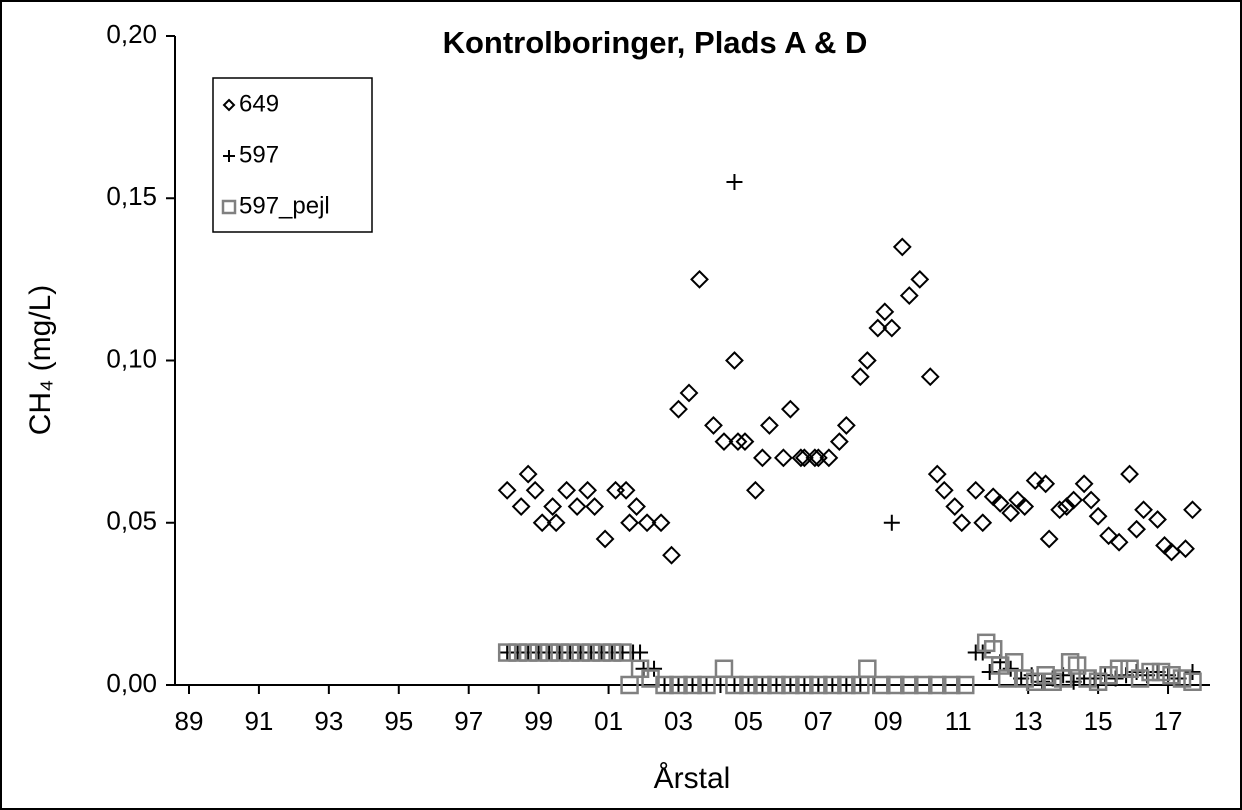  I want to click on y-tick-label: 0,10, so click(131, 358).